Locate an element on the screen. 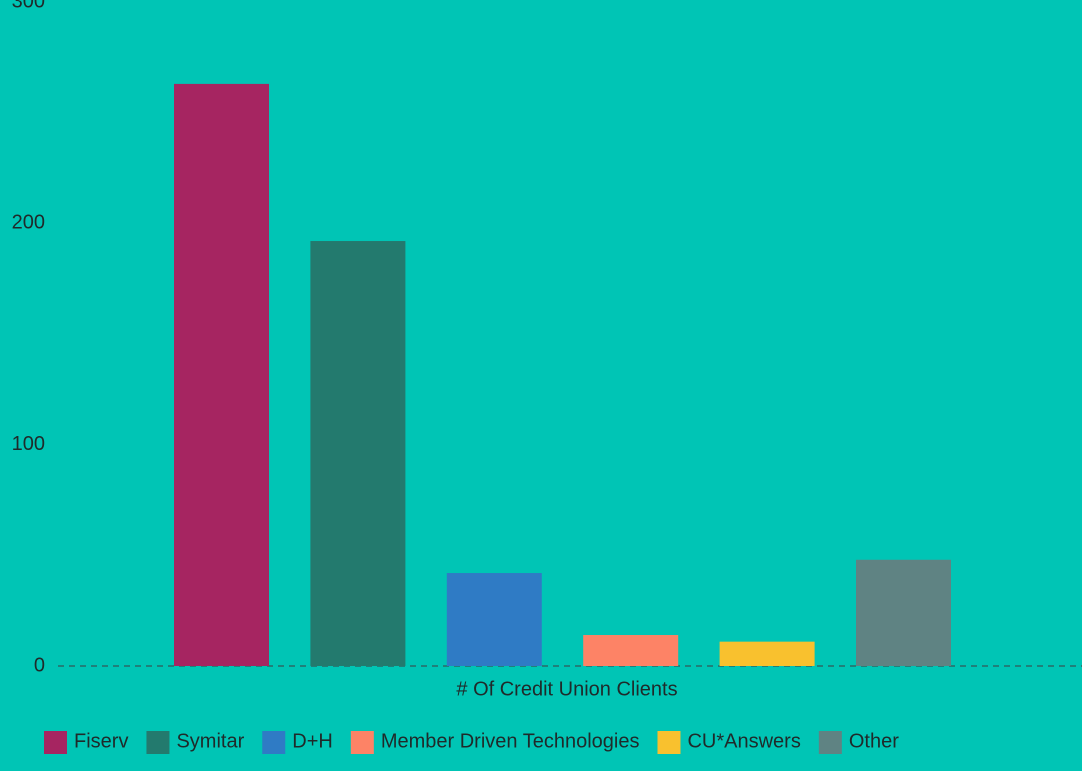 The width and height of the screenshot is (1082, 771). legend-label: Symitar is located at coordinates (210, 741).